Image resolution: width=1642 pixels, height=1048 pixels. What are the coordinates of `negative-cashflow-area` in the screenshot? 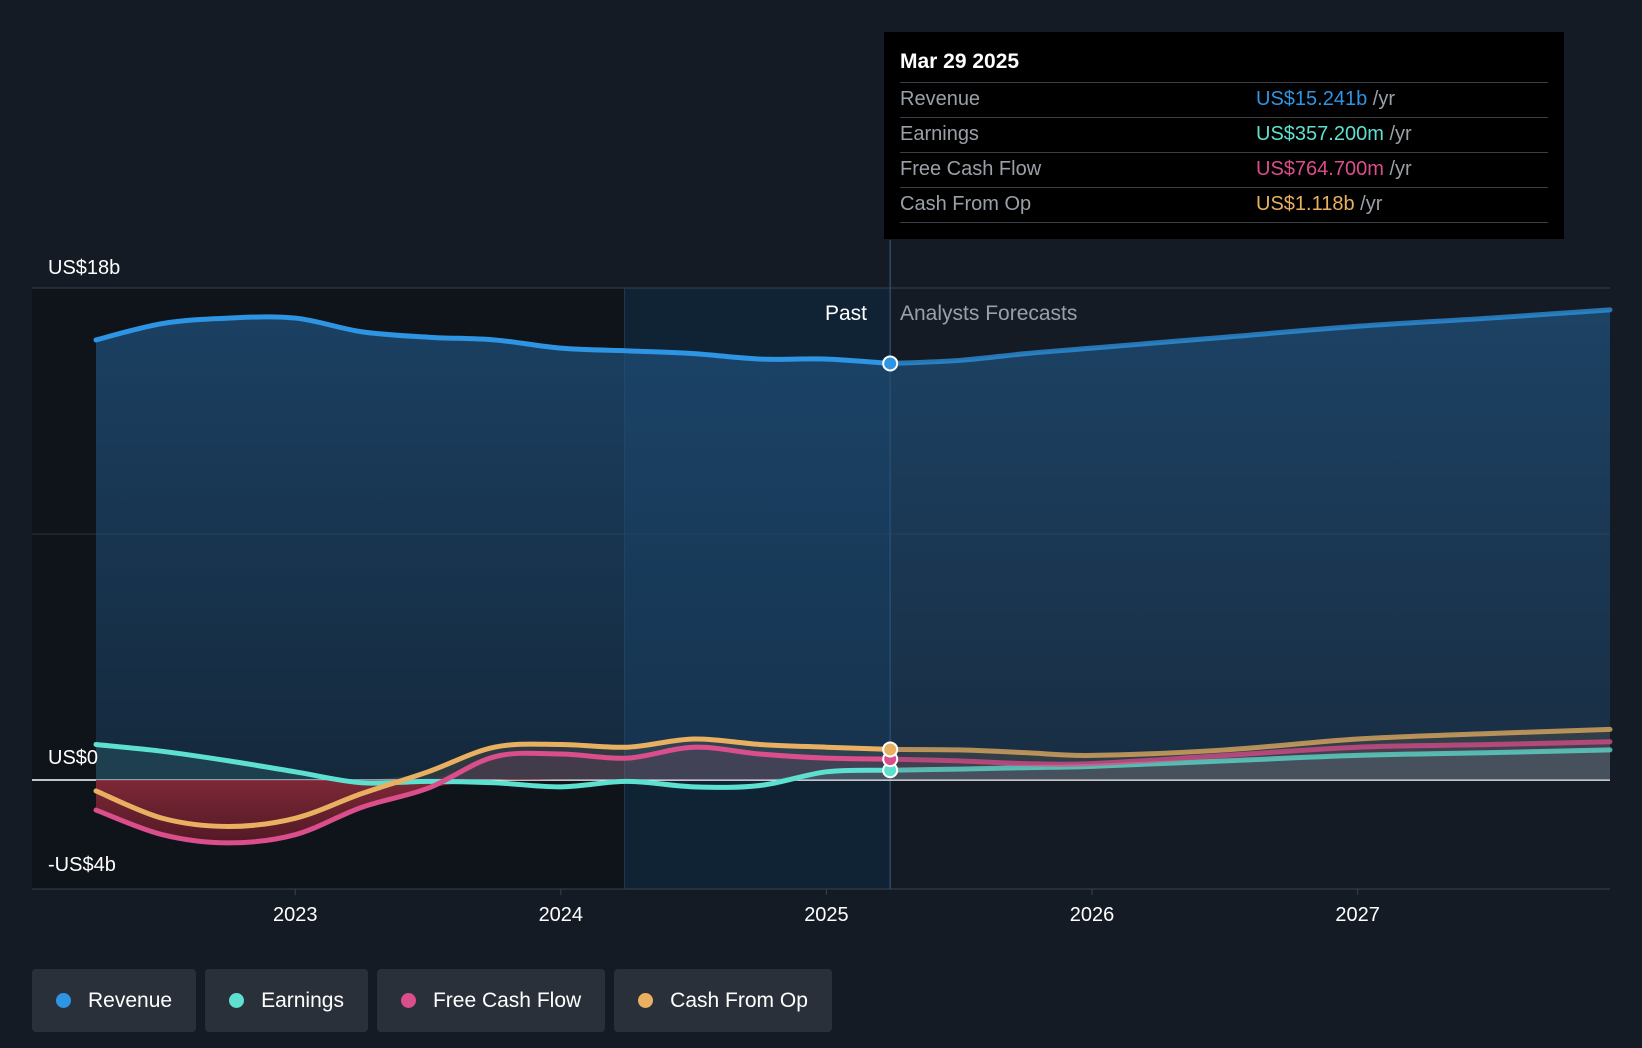 It's located at (853, 811).